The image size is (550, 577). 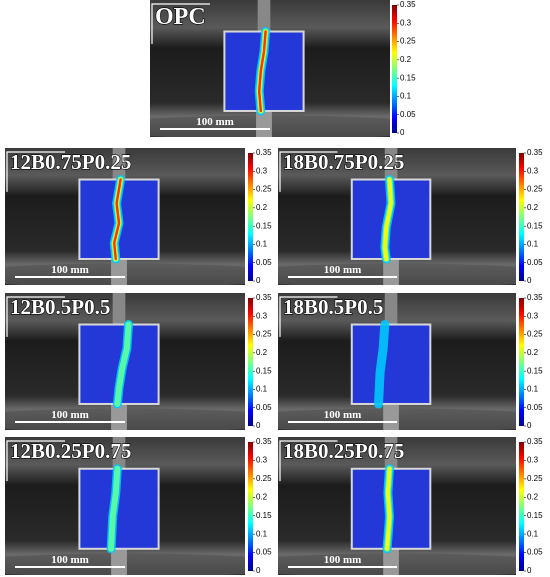 What do you see at coordinates (333, 307) in the screenshot?
I see `panel-label: 18B0.5P0.5` at bounding box center [333, 307].